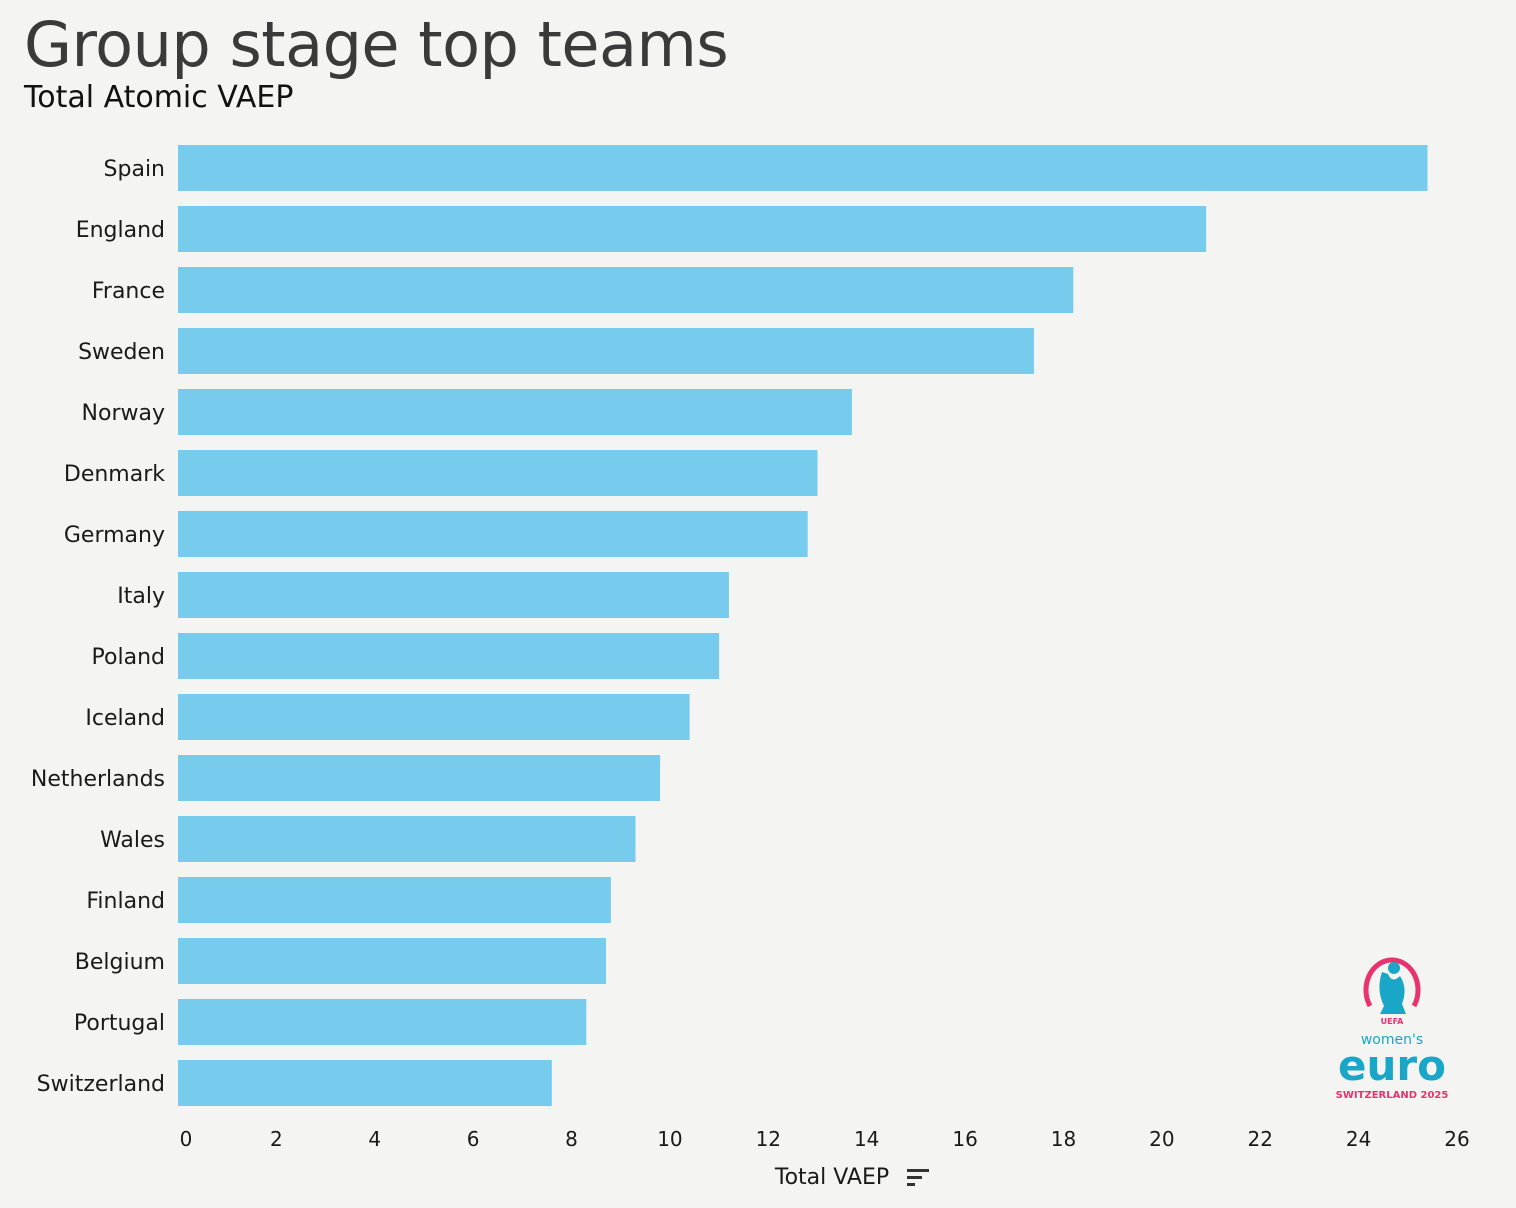 The width and height of the screenshot is (1516, 1208). What do you see at coordinates (1392, 1040) in the screenshot?
I see `logo-womens-text: women's` at bounding box center [1392, 1040].